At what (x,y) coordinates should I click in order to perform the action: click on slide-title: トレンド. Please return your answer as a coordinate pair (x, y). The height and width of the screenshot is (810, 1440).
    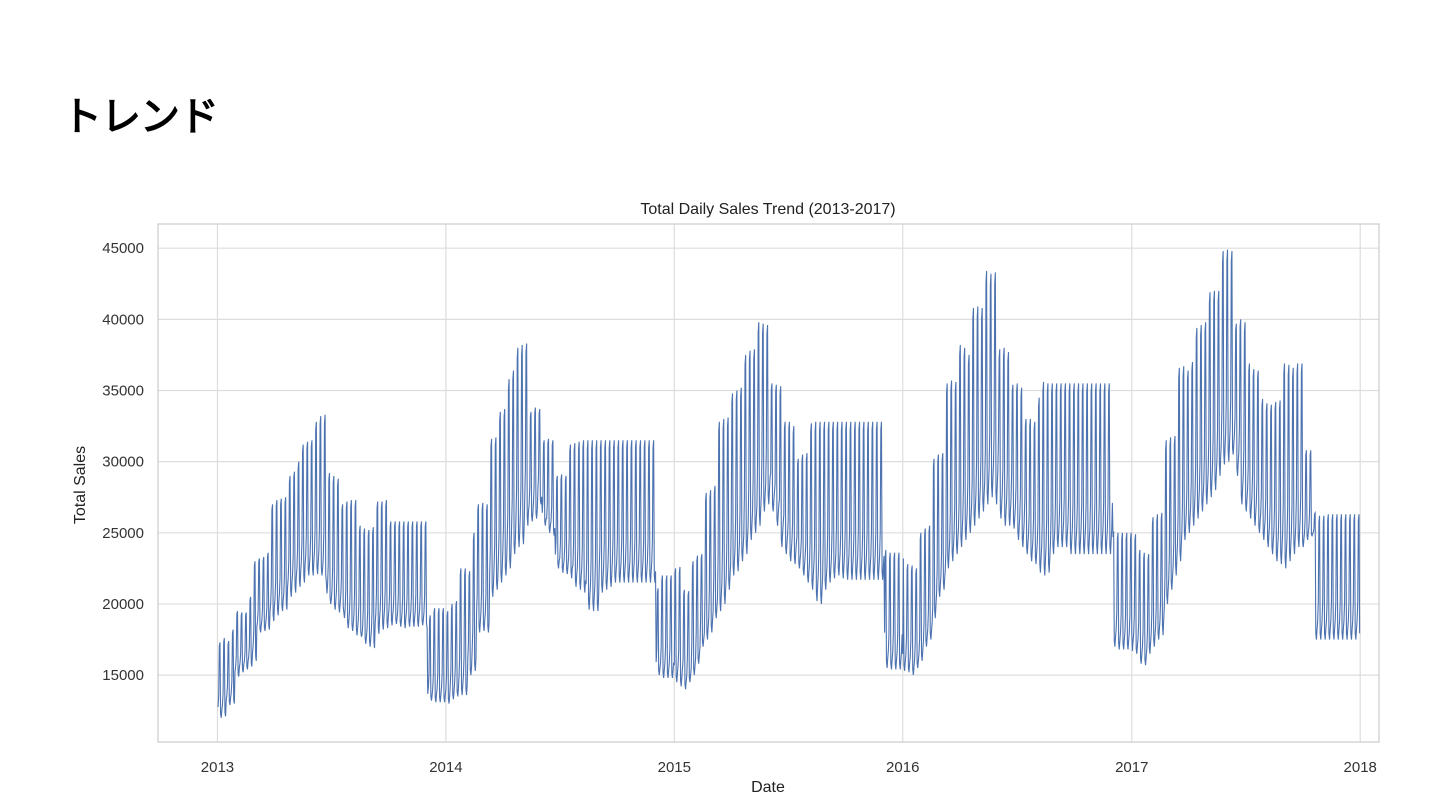
    Looking at the image, I should click on (140, 117).